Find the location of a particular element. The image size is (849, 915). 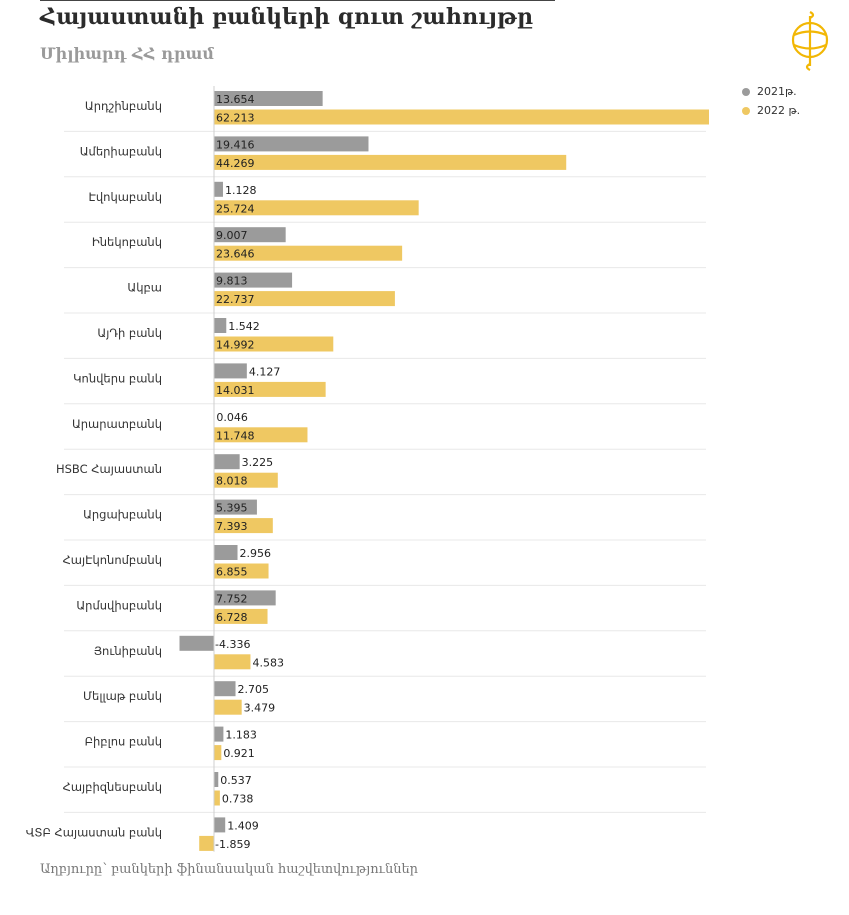

legend-item-2022: 2022 թ. is located at coordinates (771, 110).